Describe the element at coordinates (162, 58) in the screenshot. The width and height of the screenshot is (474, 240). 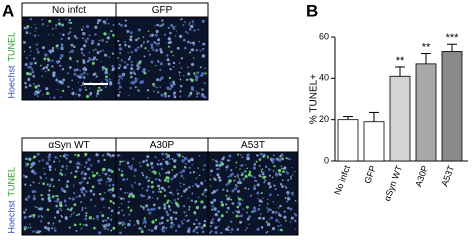
I see `cells` at that location.